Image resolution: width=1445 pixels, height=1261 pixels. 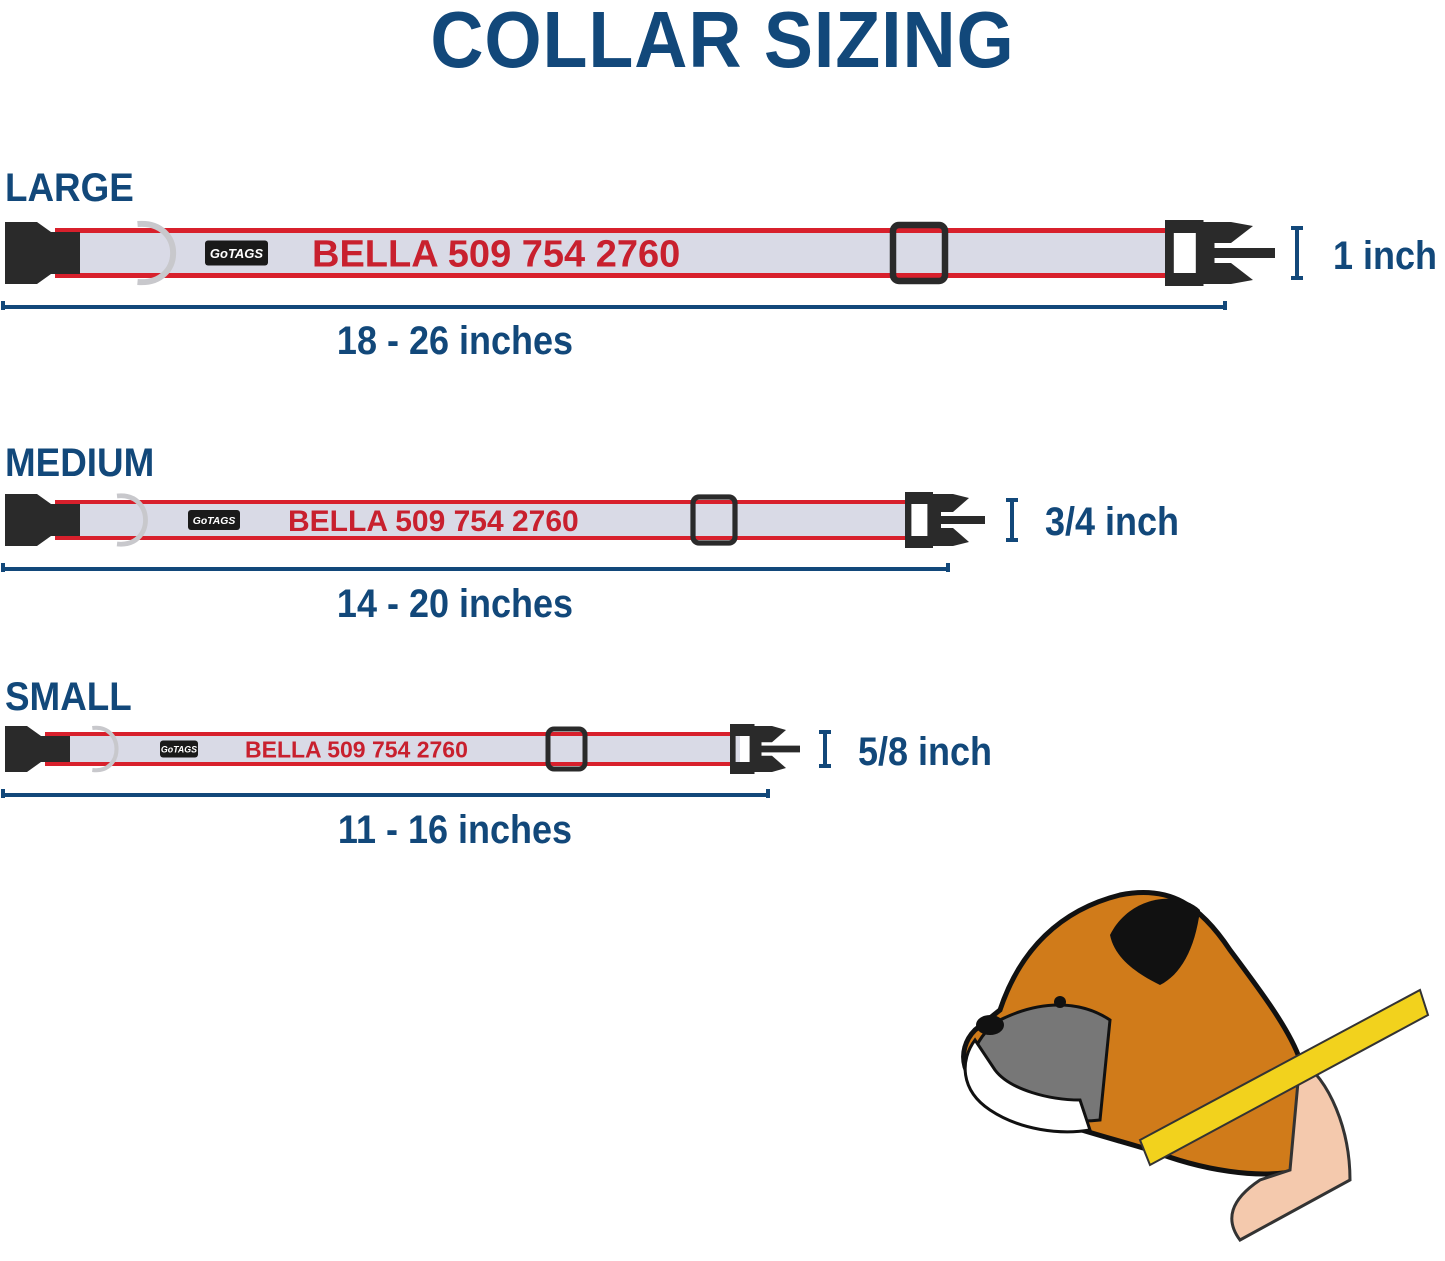 I want to click on size-heading-large: LARGE, so click(x=69, y=188).